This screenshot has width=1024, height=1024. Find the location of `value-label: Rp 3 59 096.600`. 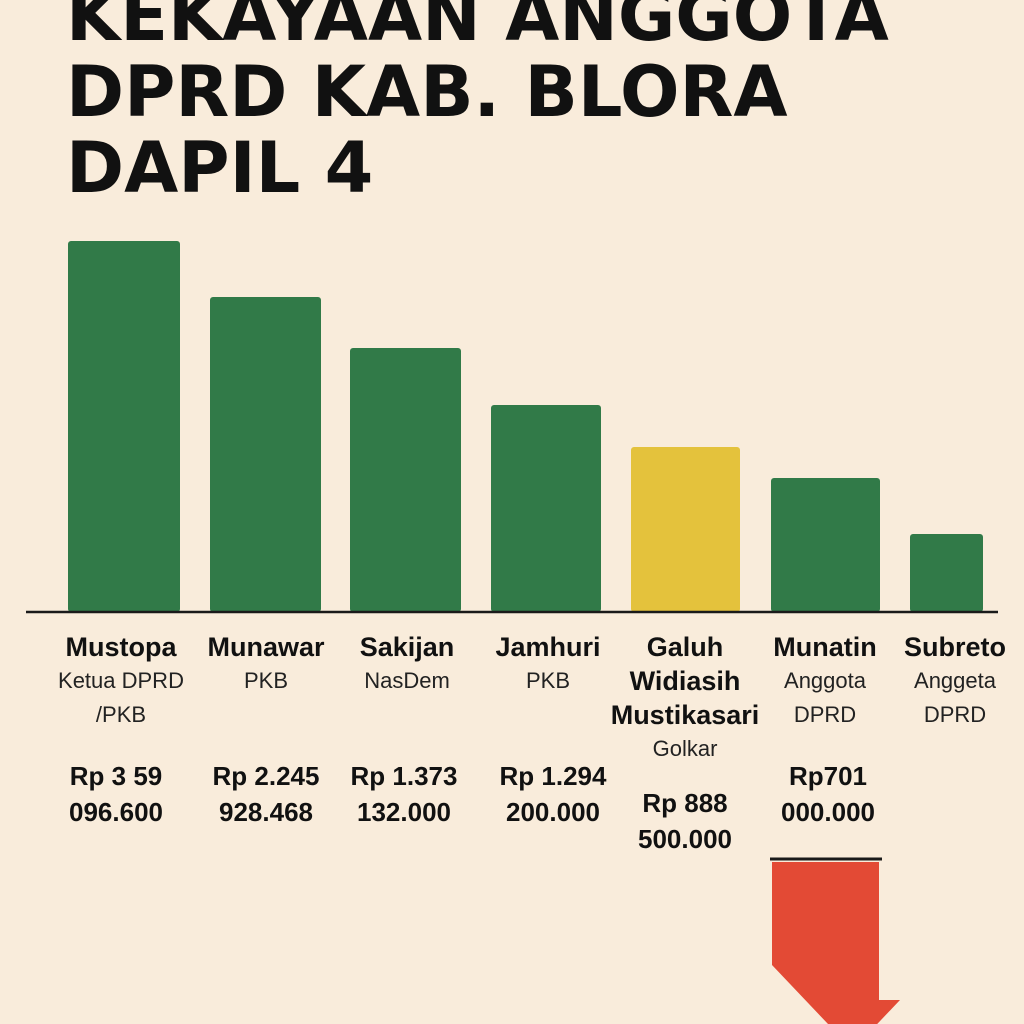

value-label: Rp 3 59 096.600 is located at coordinates (116, 794).